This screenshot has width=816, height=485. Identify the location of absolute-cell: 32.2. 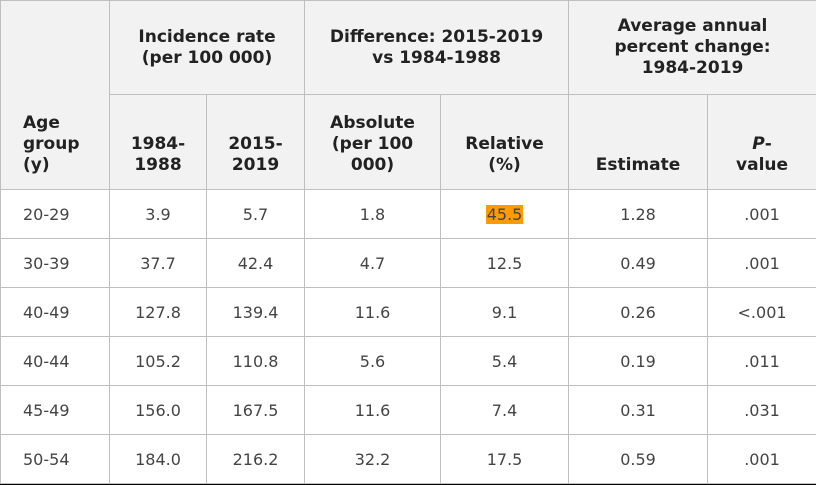
(373, 459).